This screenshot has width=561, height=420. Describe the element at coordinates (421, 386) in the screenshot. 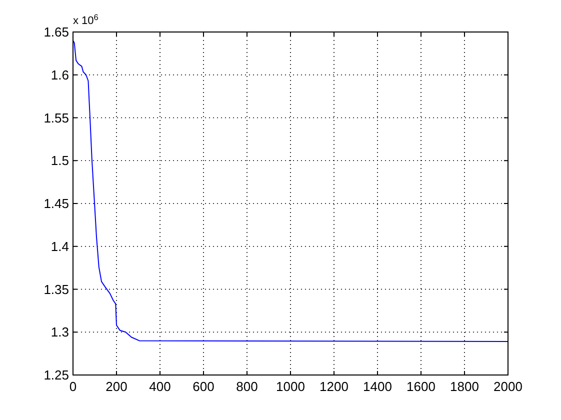

I see `x-tick-label: 1600` at that location.